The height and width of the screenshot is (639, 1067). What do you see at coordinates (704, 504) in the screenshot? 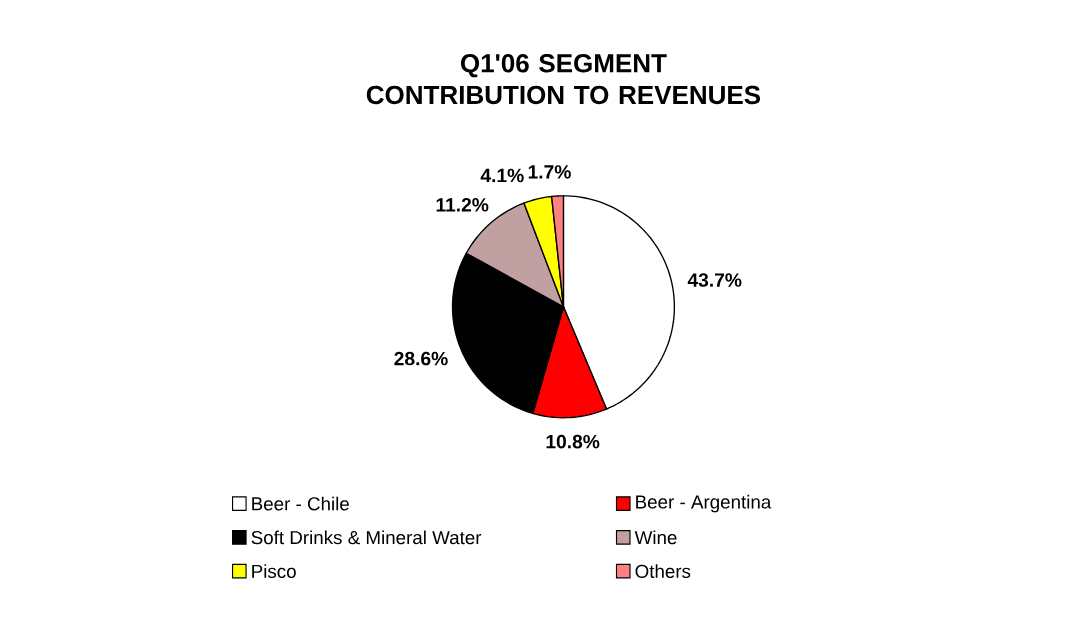
I see `legend-label: Beer - Argentina` at bounding box center [704, 504].